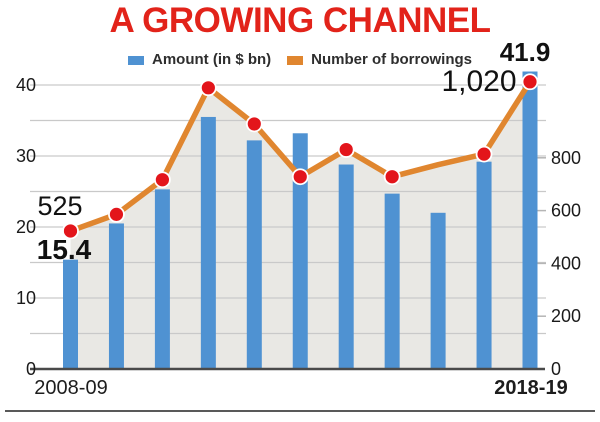 This screenshot has width=600, height=422. I want to click on left-axis-label-40: 40, so click(26, 85).